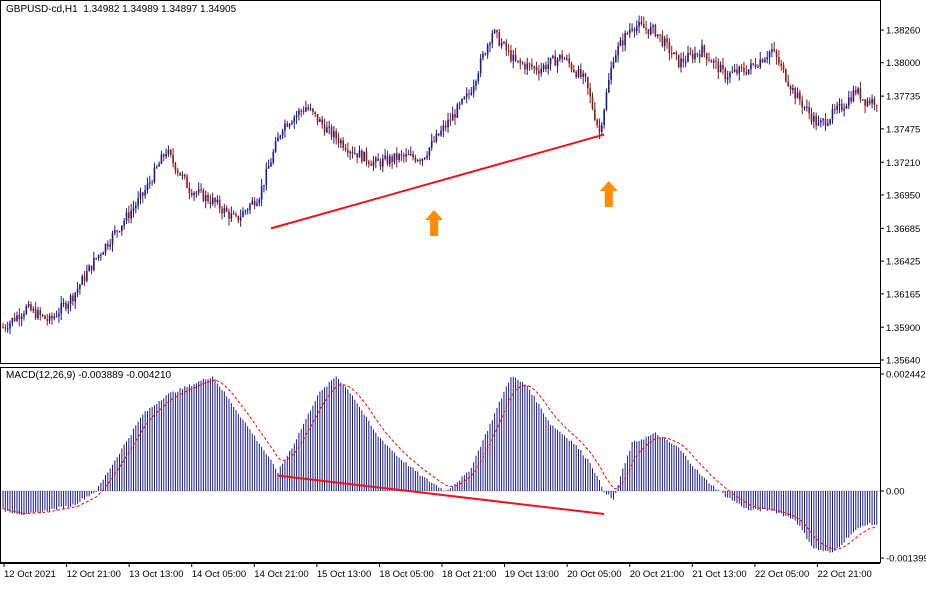 The height and width of the screenshot is (589, 926). What do you see at coordinates (903, 361) in the screenshot?
I see `price-tick-label: 1.35640` at bounding box center [903, 361].